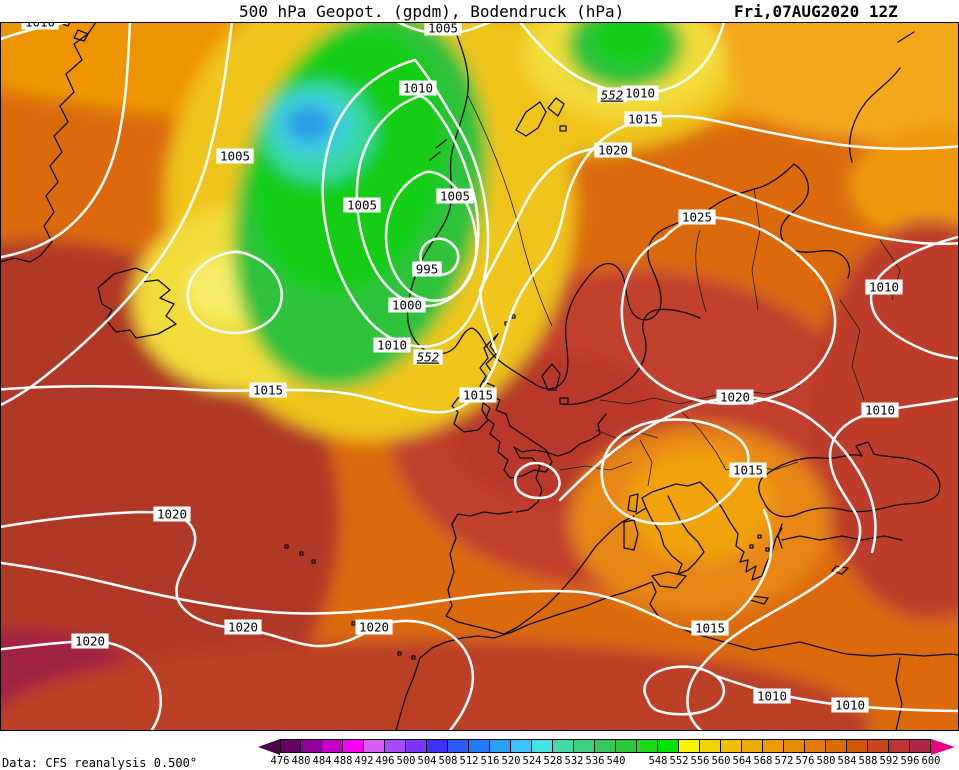 The image size is (959, 770). What do you see at coordinates (322, 761) in the screenshot?
I see `colorbar-value-label: 484` at bounding box center [322, 761].